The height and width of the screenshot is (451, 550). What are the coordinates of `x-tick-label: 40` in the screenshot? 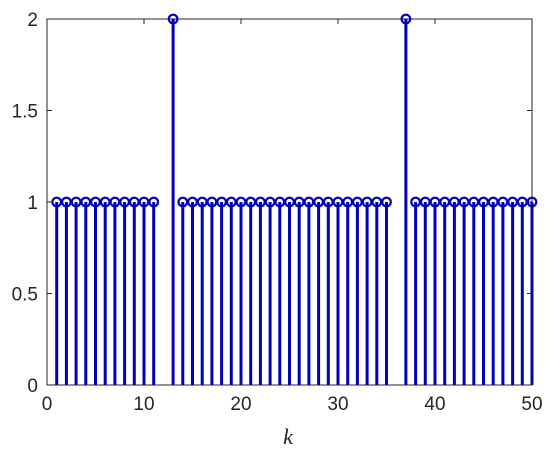 It's located at (434, 404).